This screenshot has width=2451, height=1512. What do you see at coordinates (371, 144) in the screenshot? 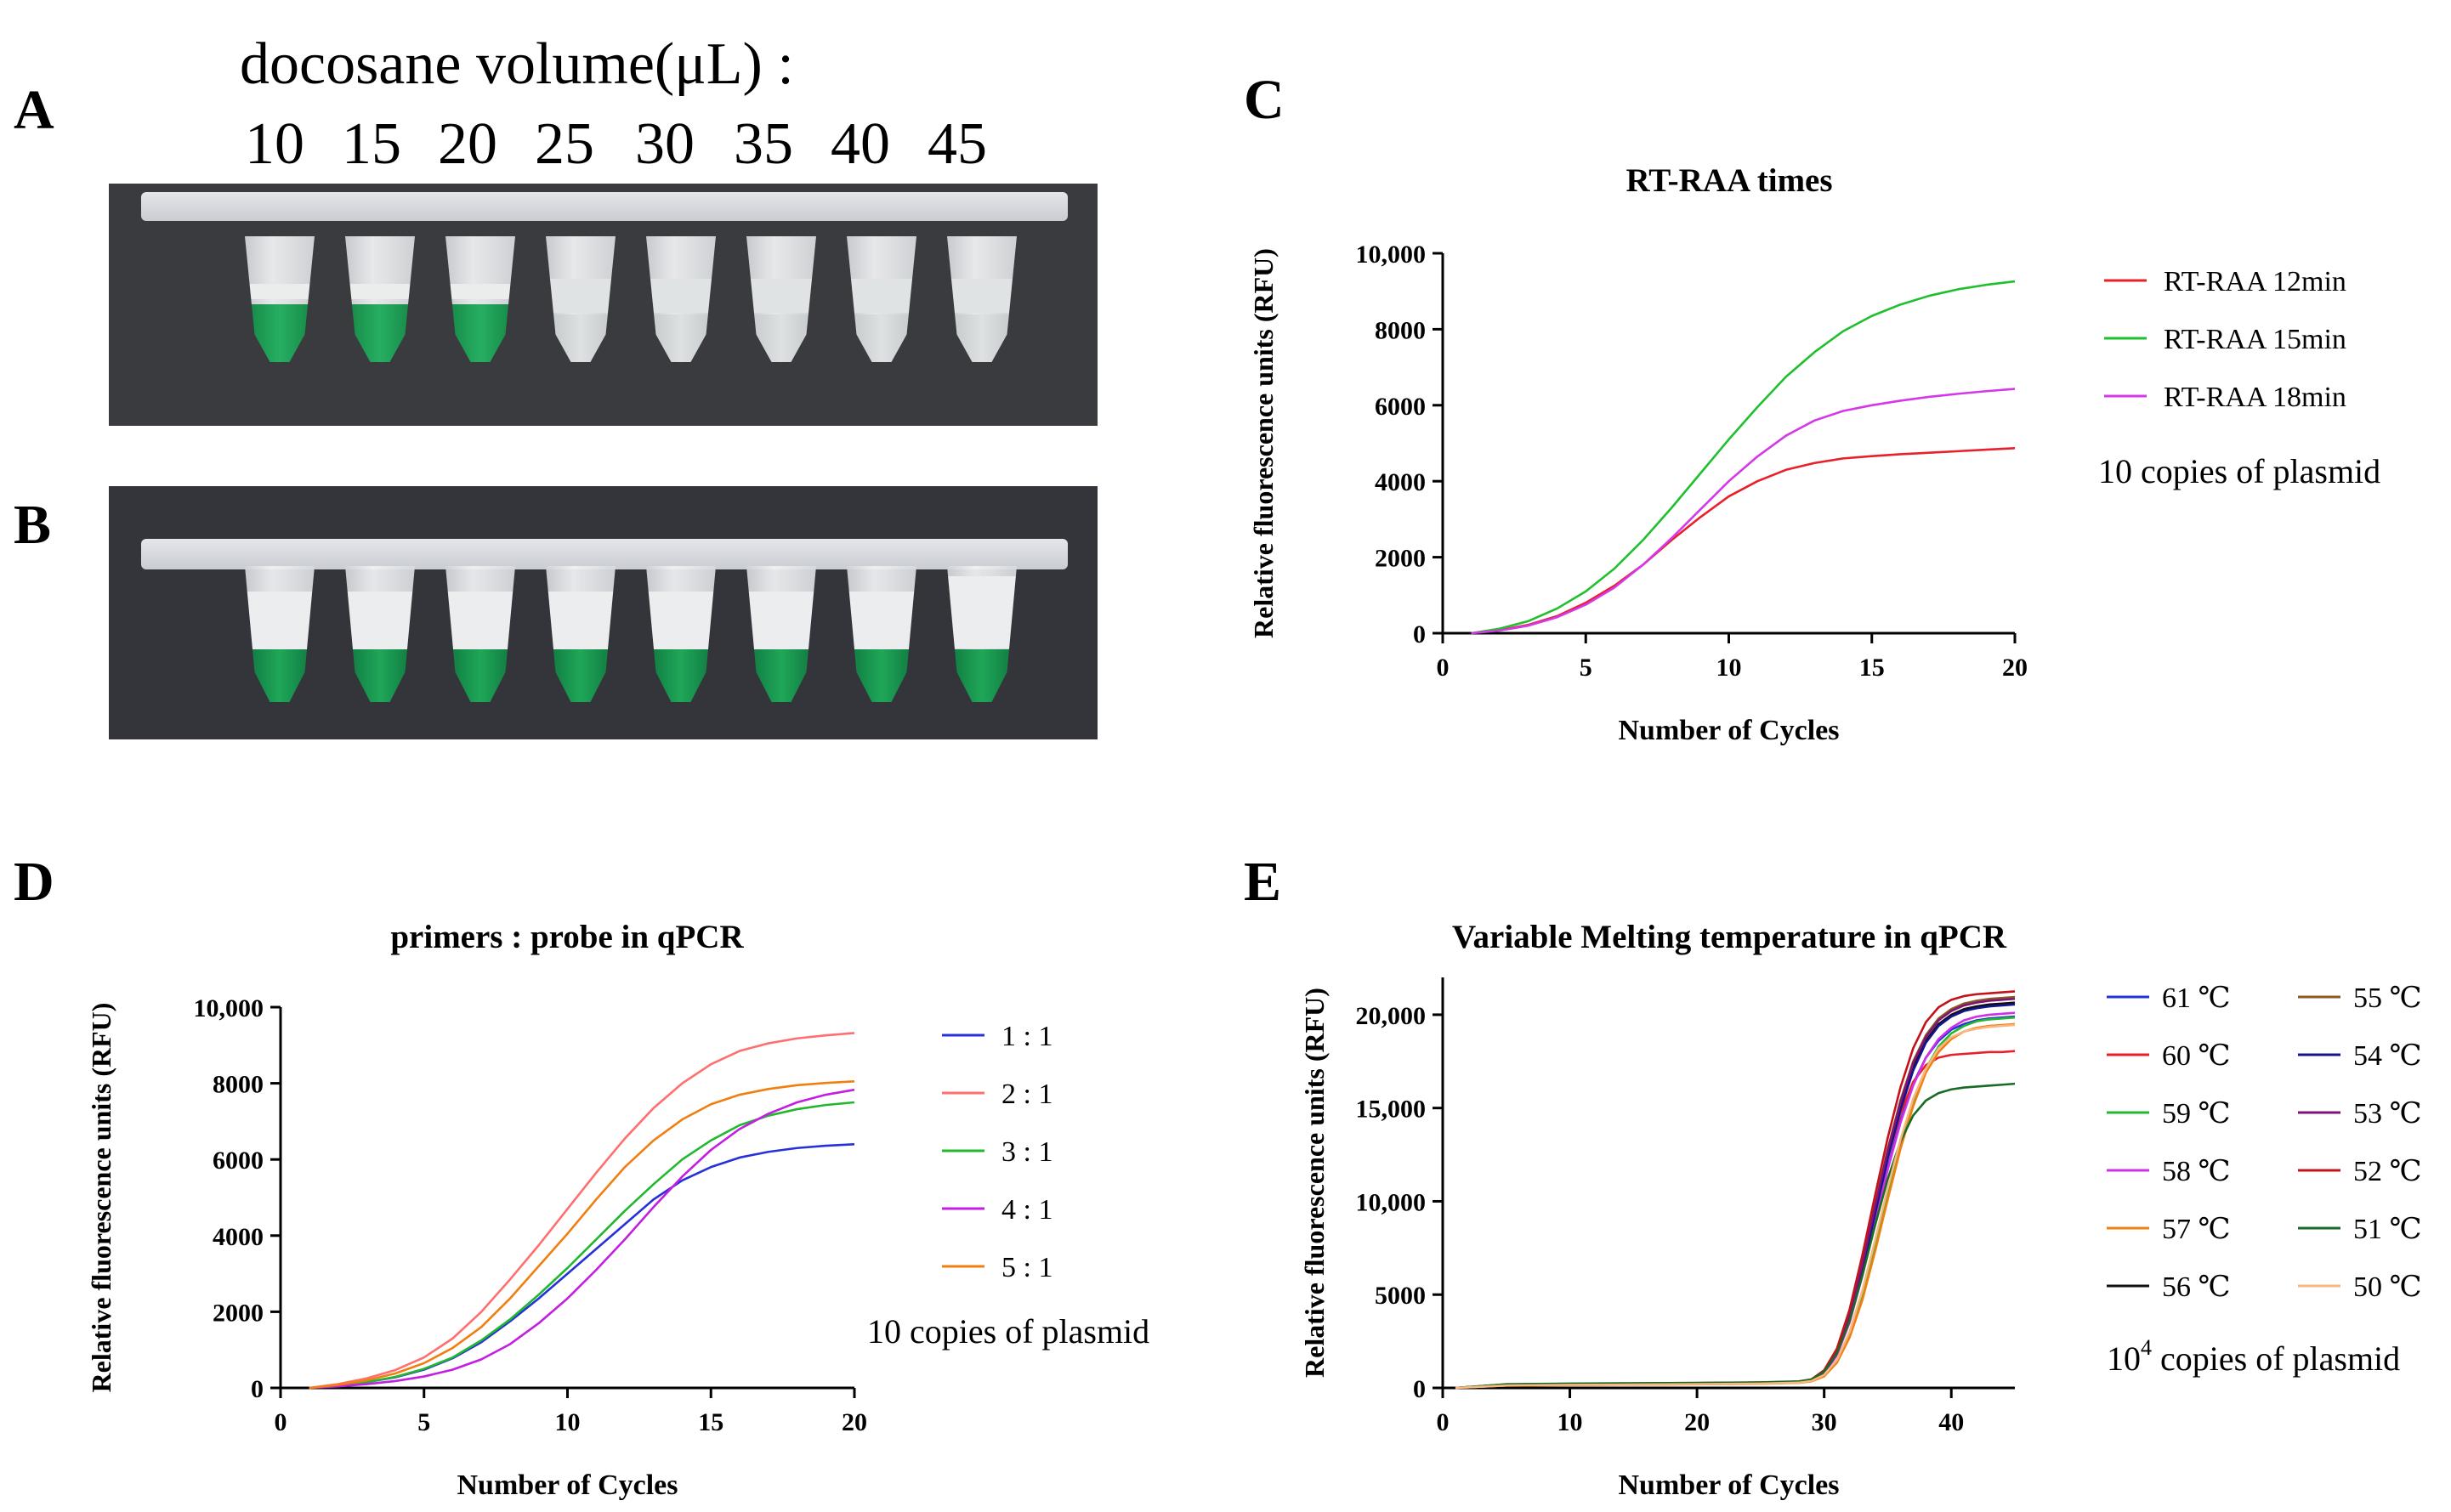
I see `volume-label: 15` at bounding box center [371, 144].